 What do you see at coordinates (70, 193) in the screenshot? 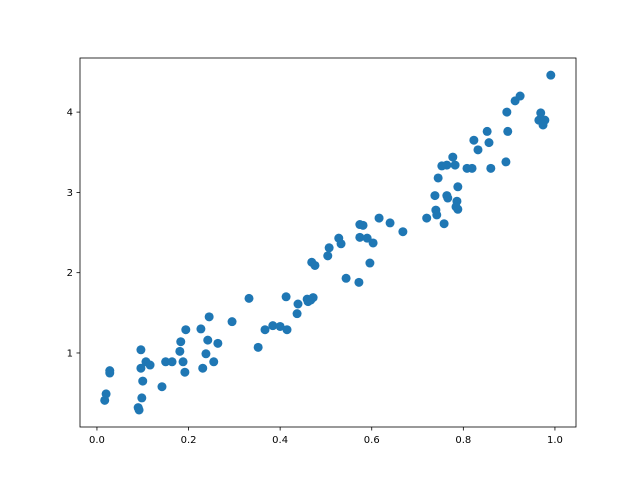
I see `y-tick-label: 3` at bounding box center [70, 193].